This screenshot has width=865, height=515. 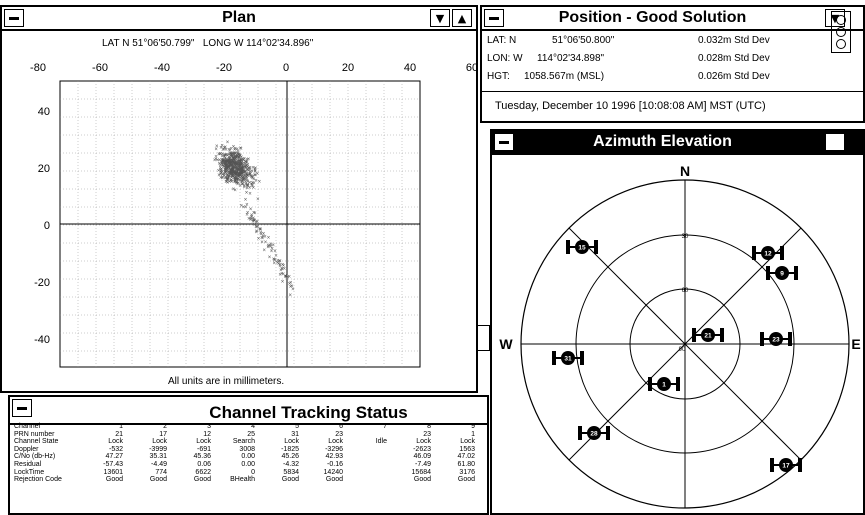 I want to click on plan-system-menu-button, so click(x=14, y=18).